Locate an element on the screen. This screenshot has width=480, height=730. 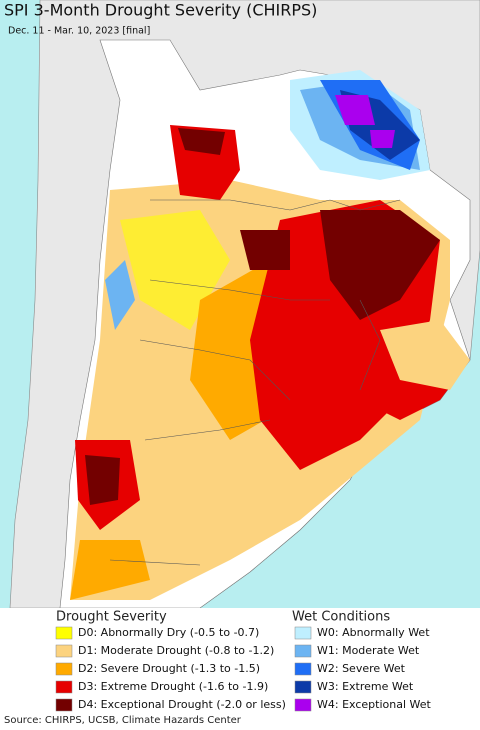
legend-label: W4: Exceptional Wet is located at coordinates (374, 704).